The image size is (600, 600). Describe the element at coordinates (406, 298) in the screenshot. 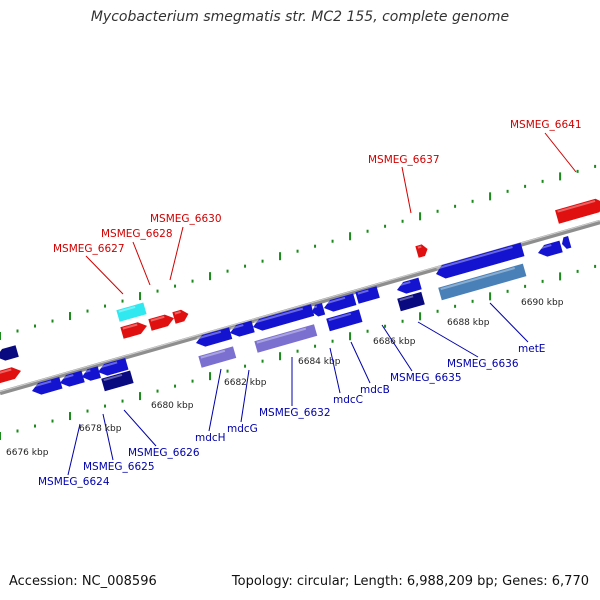

I see `gene-msmeg-6635-operon-shine` at that location.